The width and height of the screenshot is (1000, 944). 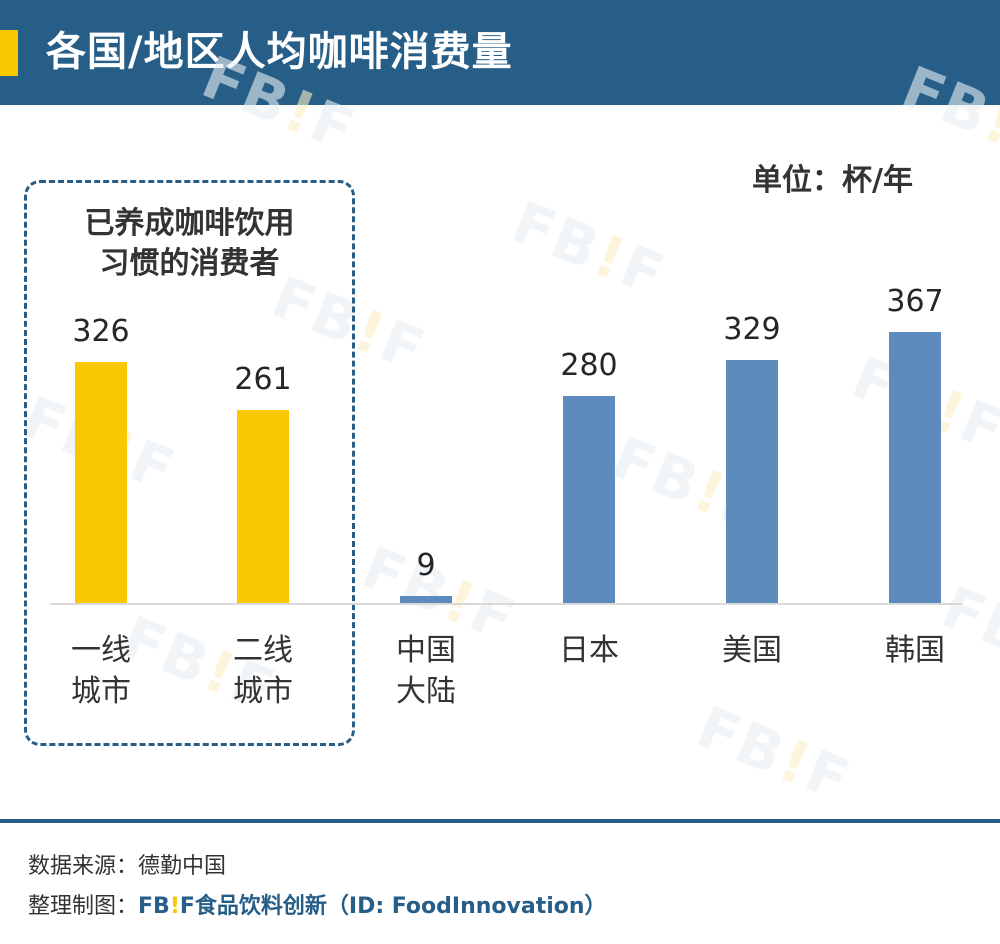 What do you see at coordinates (752, 650) in the screenshot?
I see `category-label: 美国` at bounding box center [752, 650].